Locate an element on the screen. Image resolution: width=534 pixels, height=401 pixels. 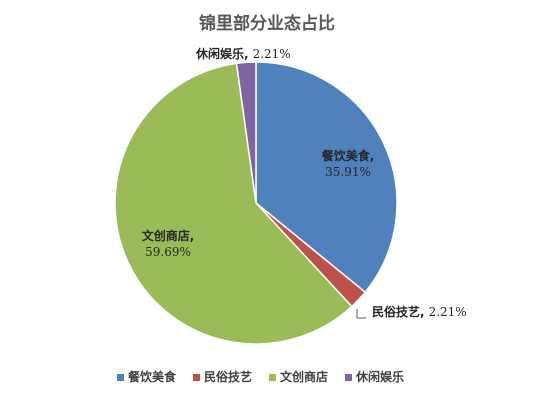
legend-item-2: 民俗技艺 is located at coordinates (222, 376).